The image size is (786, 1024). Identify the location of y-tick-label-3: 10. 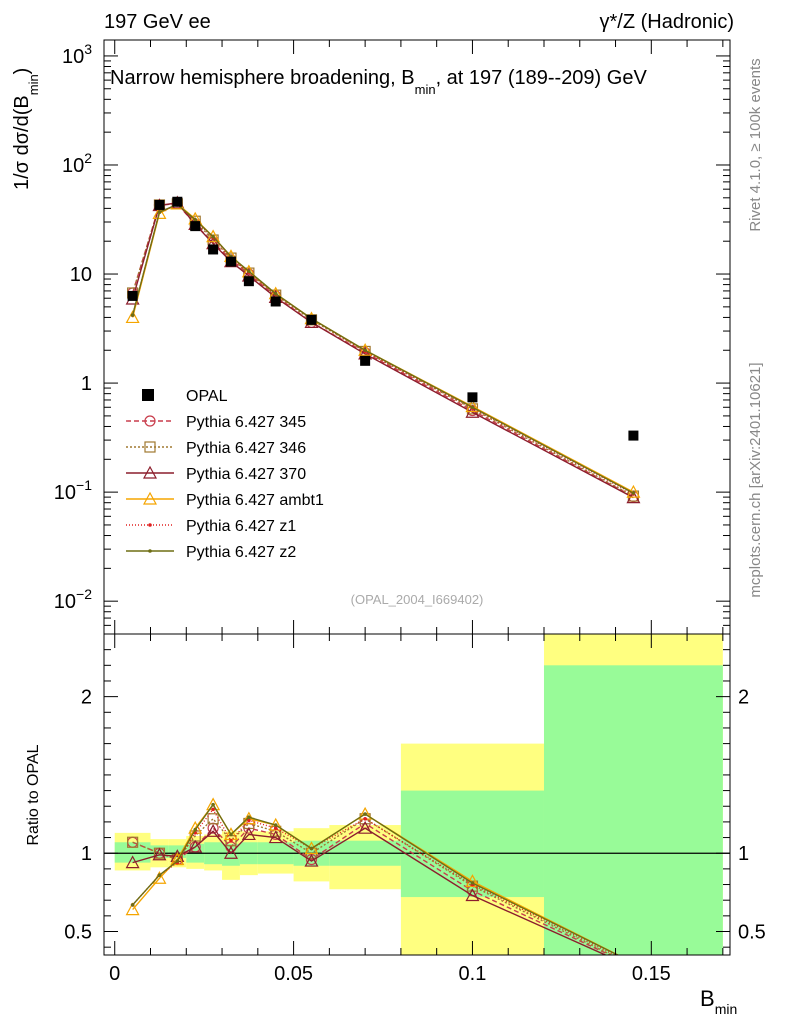
(81, 275).